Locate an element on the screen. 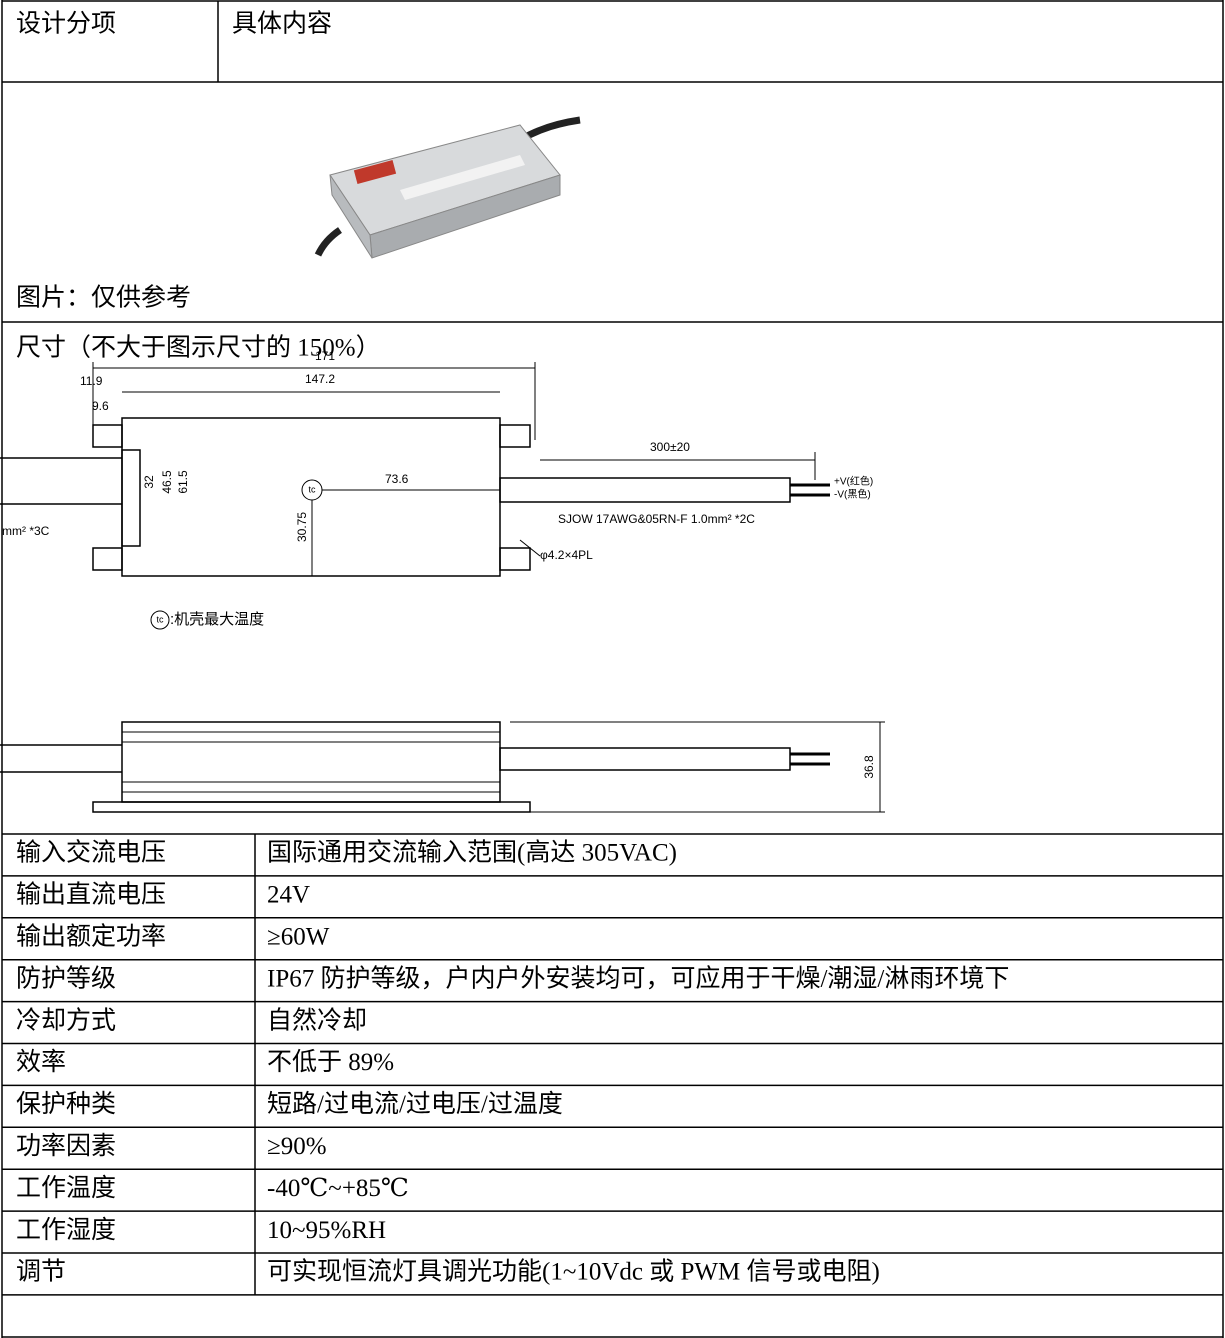 The width and height of the screenshot is (1225, 1338). dim-label: 46.5 is located at coordinates (167, 482).